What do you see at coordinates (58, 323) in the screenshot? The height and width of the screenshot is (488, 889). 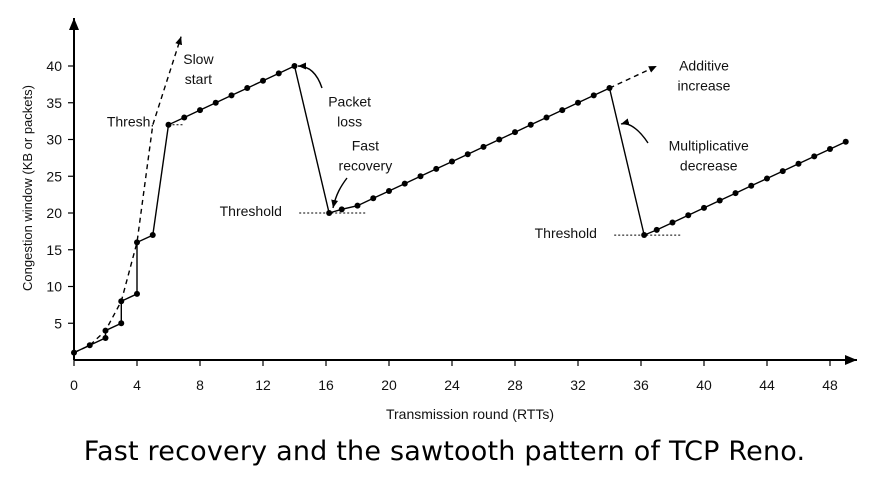 I see `y-tick-label: 5` at bounding box center [58, 323].